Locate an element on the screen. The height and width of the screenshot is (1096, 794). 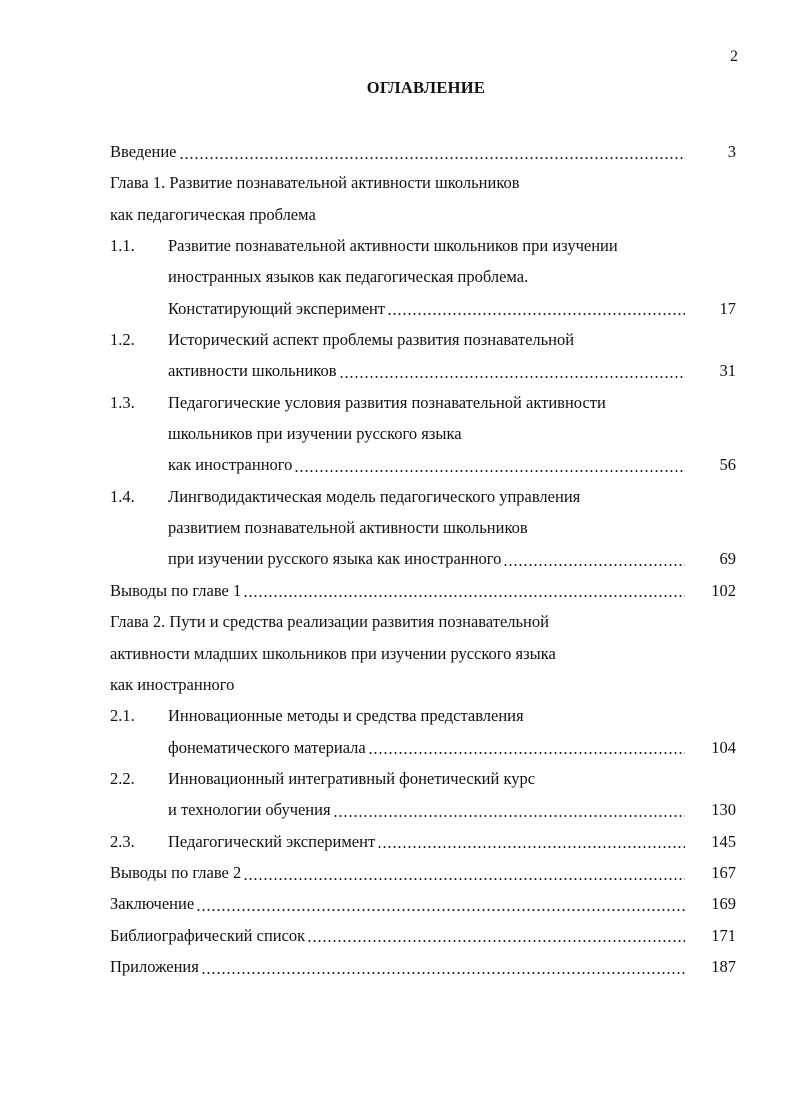
toc-entry: Констатирующий эксперимент 17 is located at coordinates (423, 308).